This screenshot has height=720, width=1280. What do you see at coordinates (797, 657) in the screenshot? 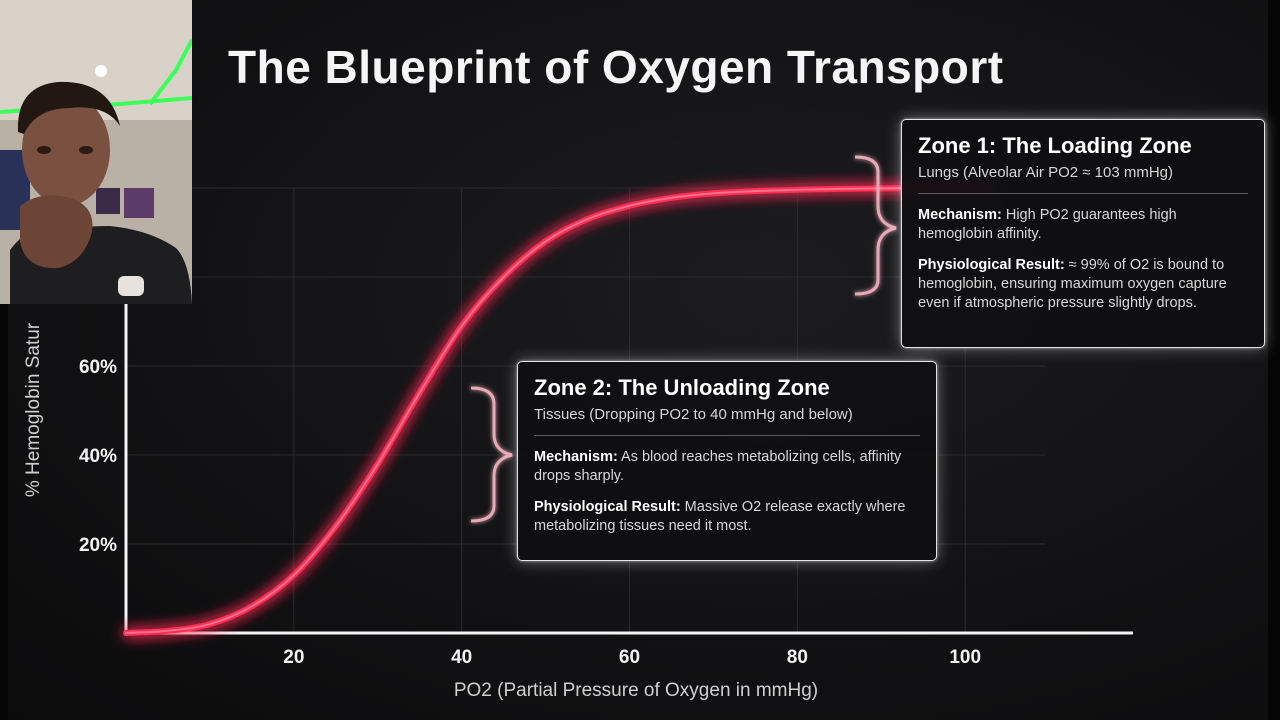
I see `x-tick-80: 80` at bounding box center [797, 657].